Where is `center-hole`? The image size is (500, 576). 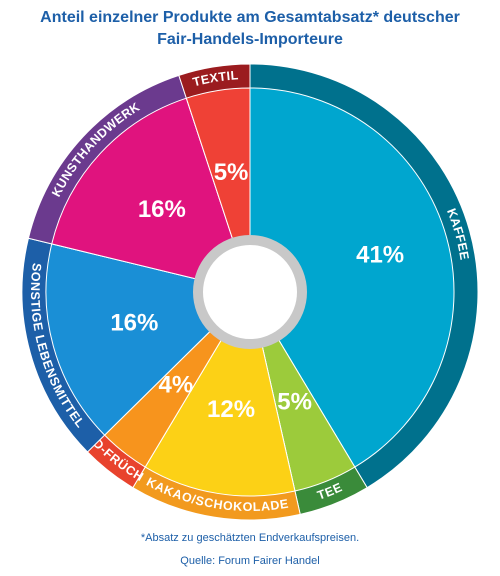 center-hole is located at coordinates (250, 292).